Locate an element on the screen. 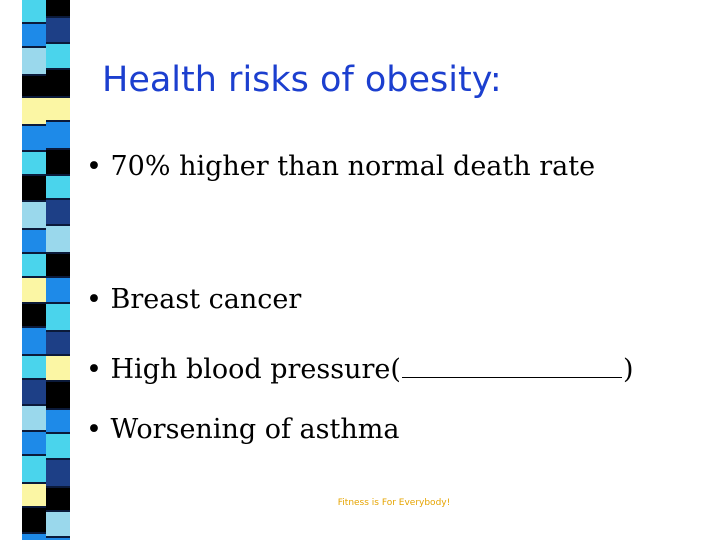 Image resolution: width=720 pixels, height=540 pixels. striped-border-icon is located at coordinates (46, 270).